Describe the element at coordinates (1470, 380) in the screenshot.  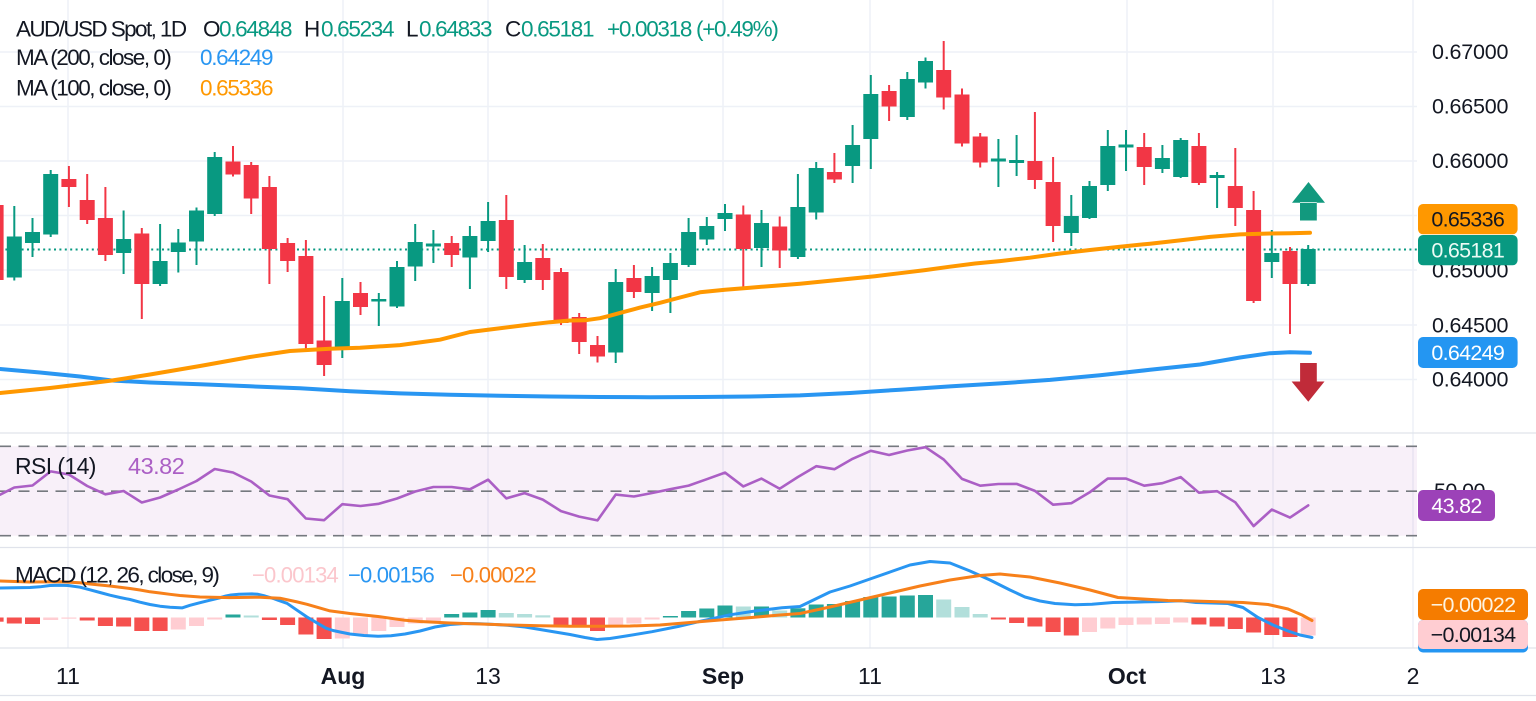
I see `svg-text: 0.64000` at that location.